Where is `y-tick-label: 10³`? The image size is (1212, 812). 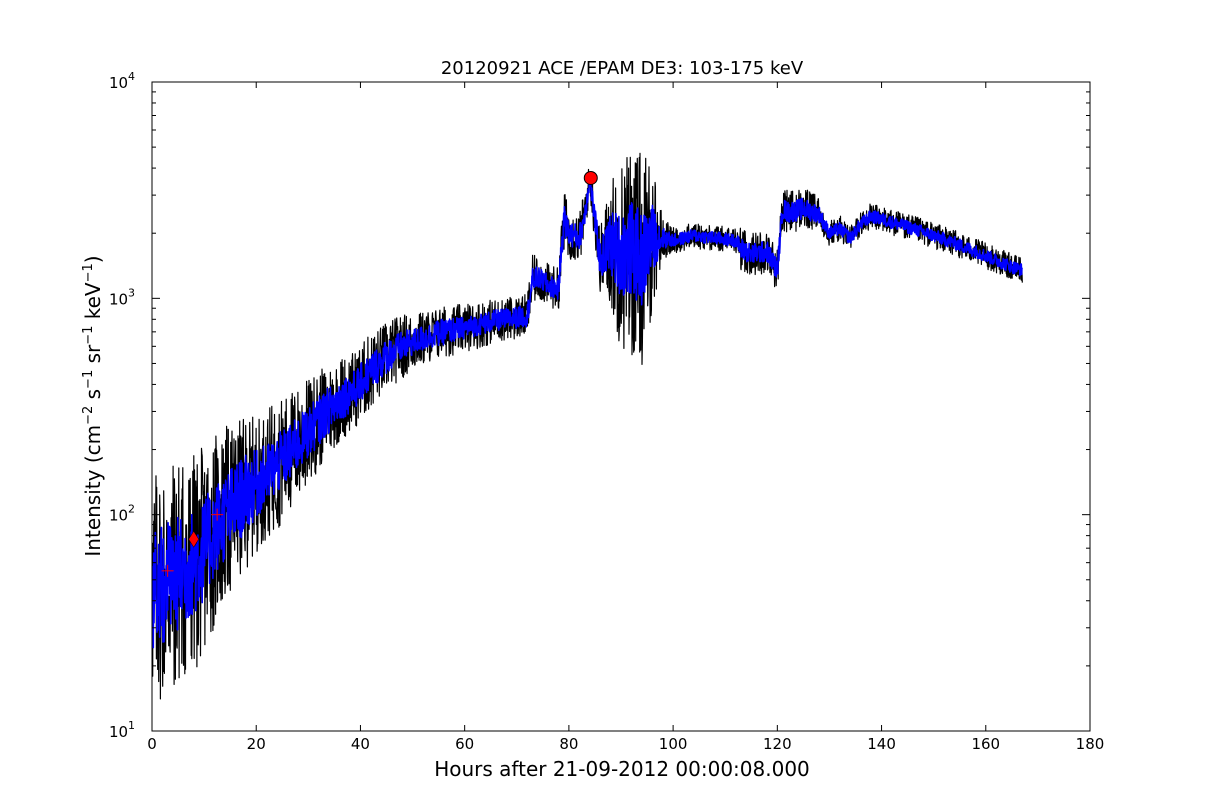 y-tick-label: 10³ is located at coordinates (122, 297).